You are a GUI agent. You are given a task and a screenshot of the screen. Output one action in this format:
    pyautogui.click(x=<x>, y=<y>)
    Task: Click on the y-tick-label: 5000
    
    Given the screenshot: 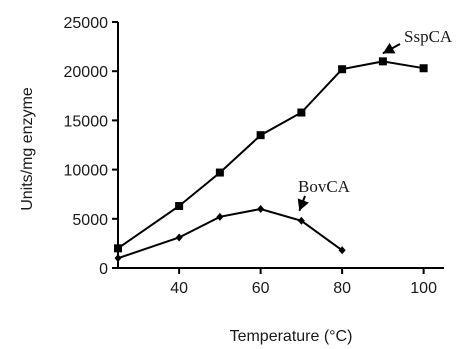 What is the action you would take?
    pyautogui.click(x=90, y=220)
    